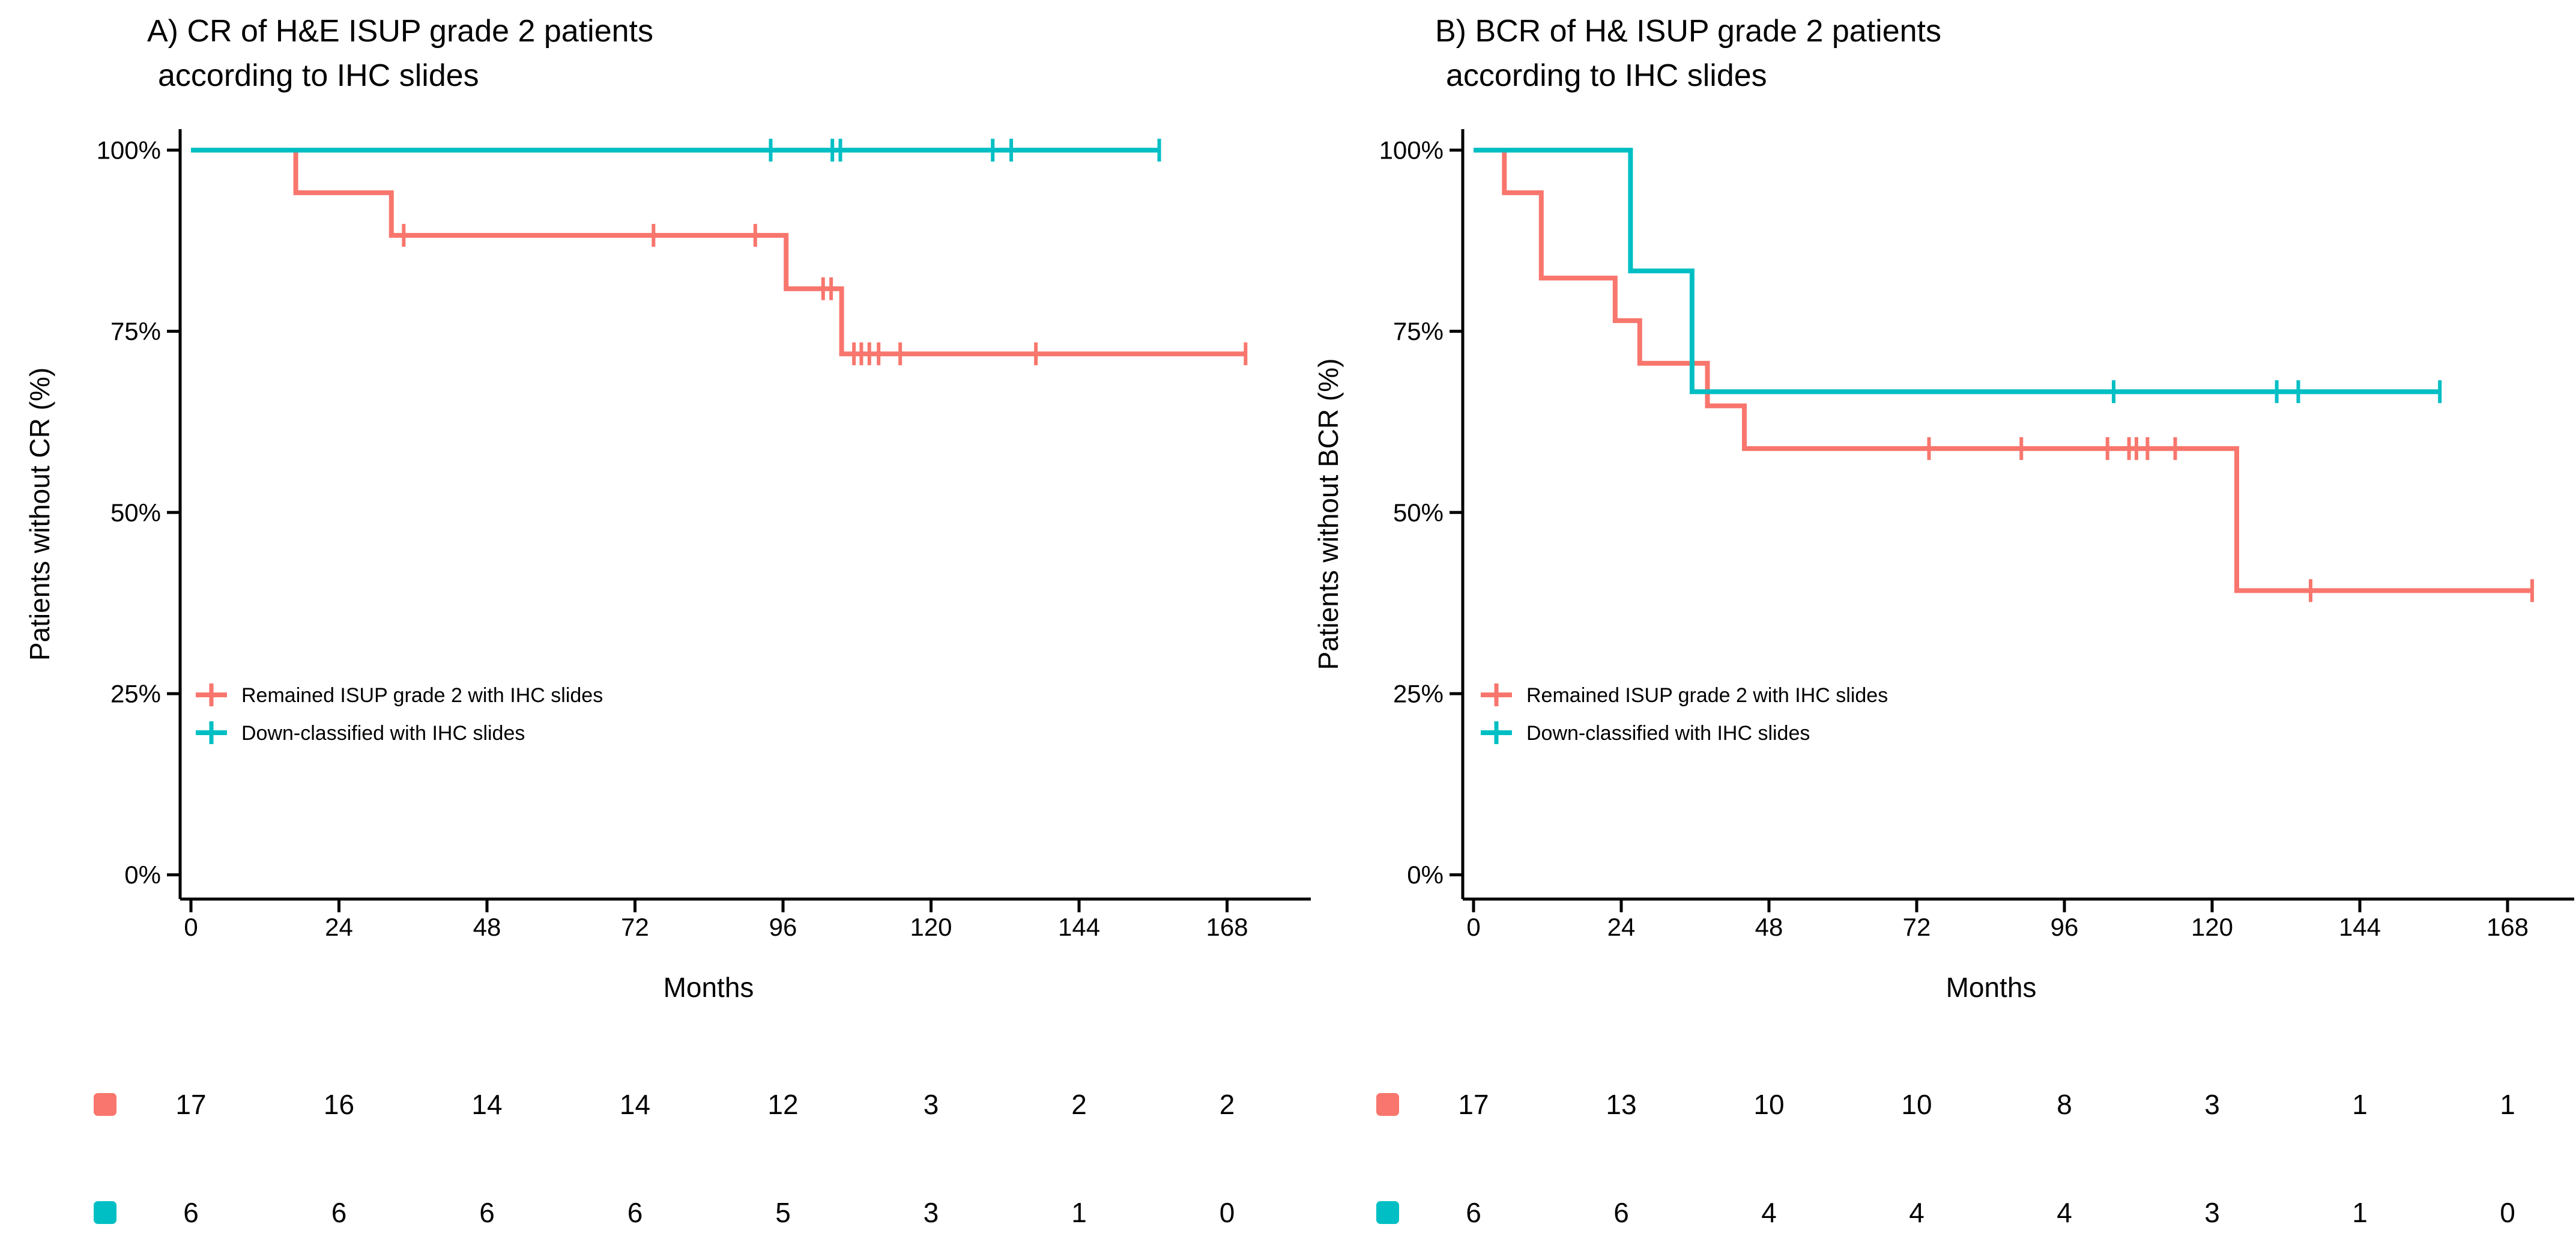  I want to click on panel-a-title-line2: according to IHC slides, so click(318, 75).